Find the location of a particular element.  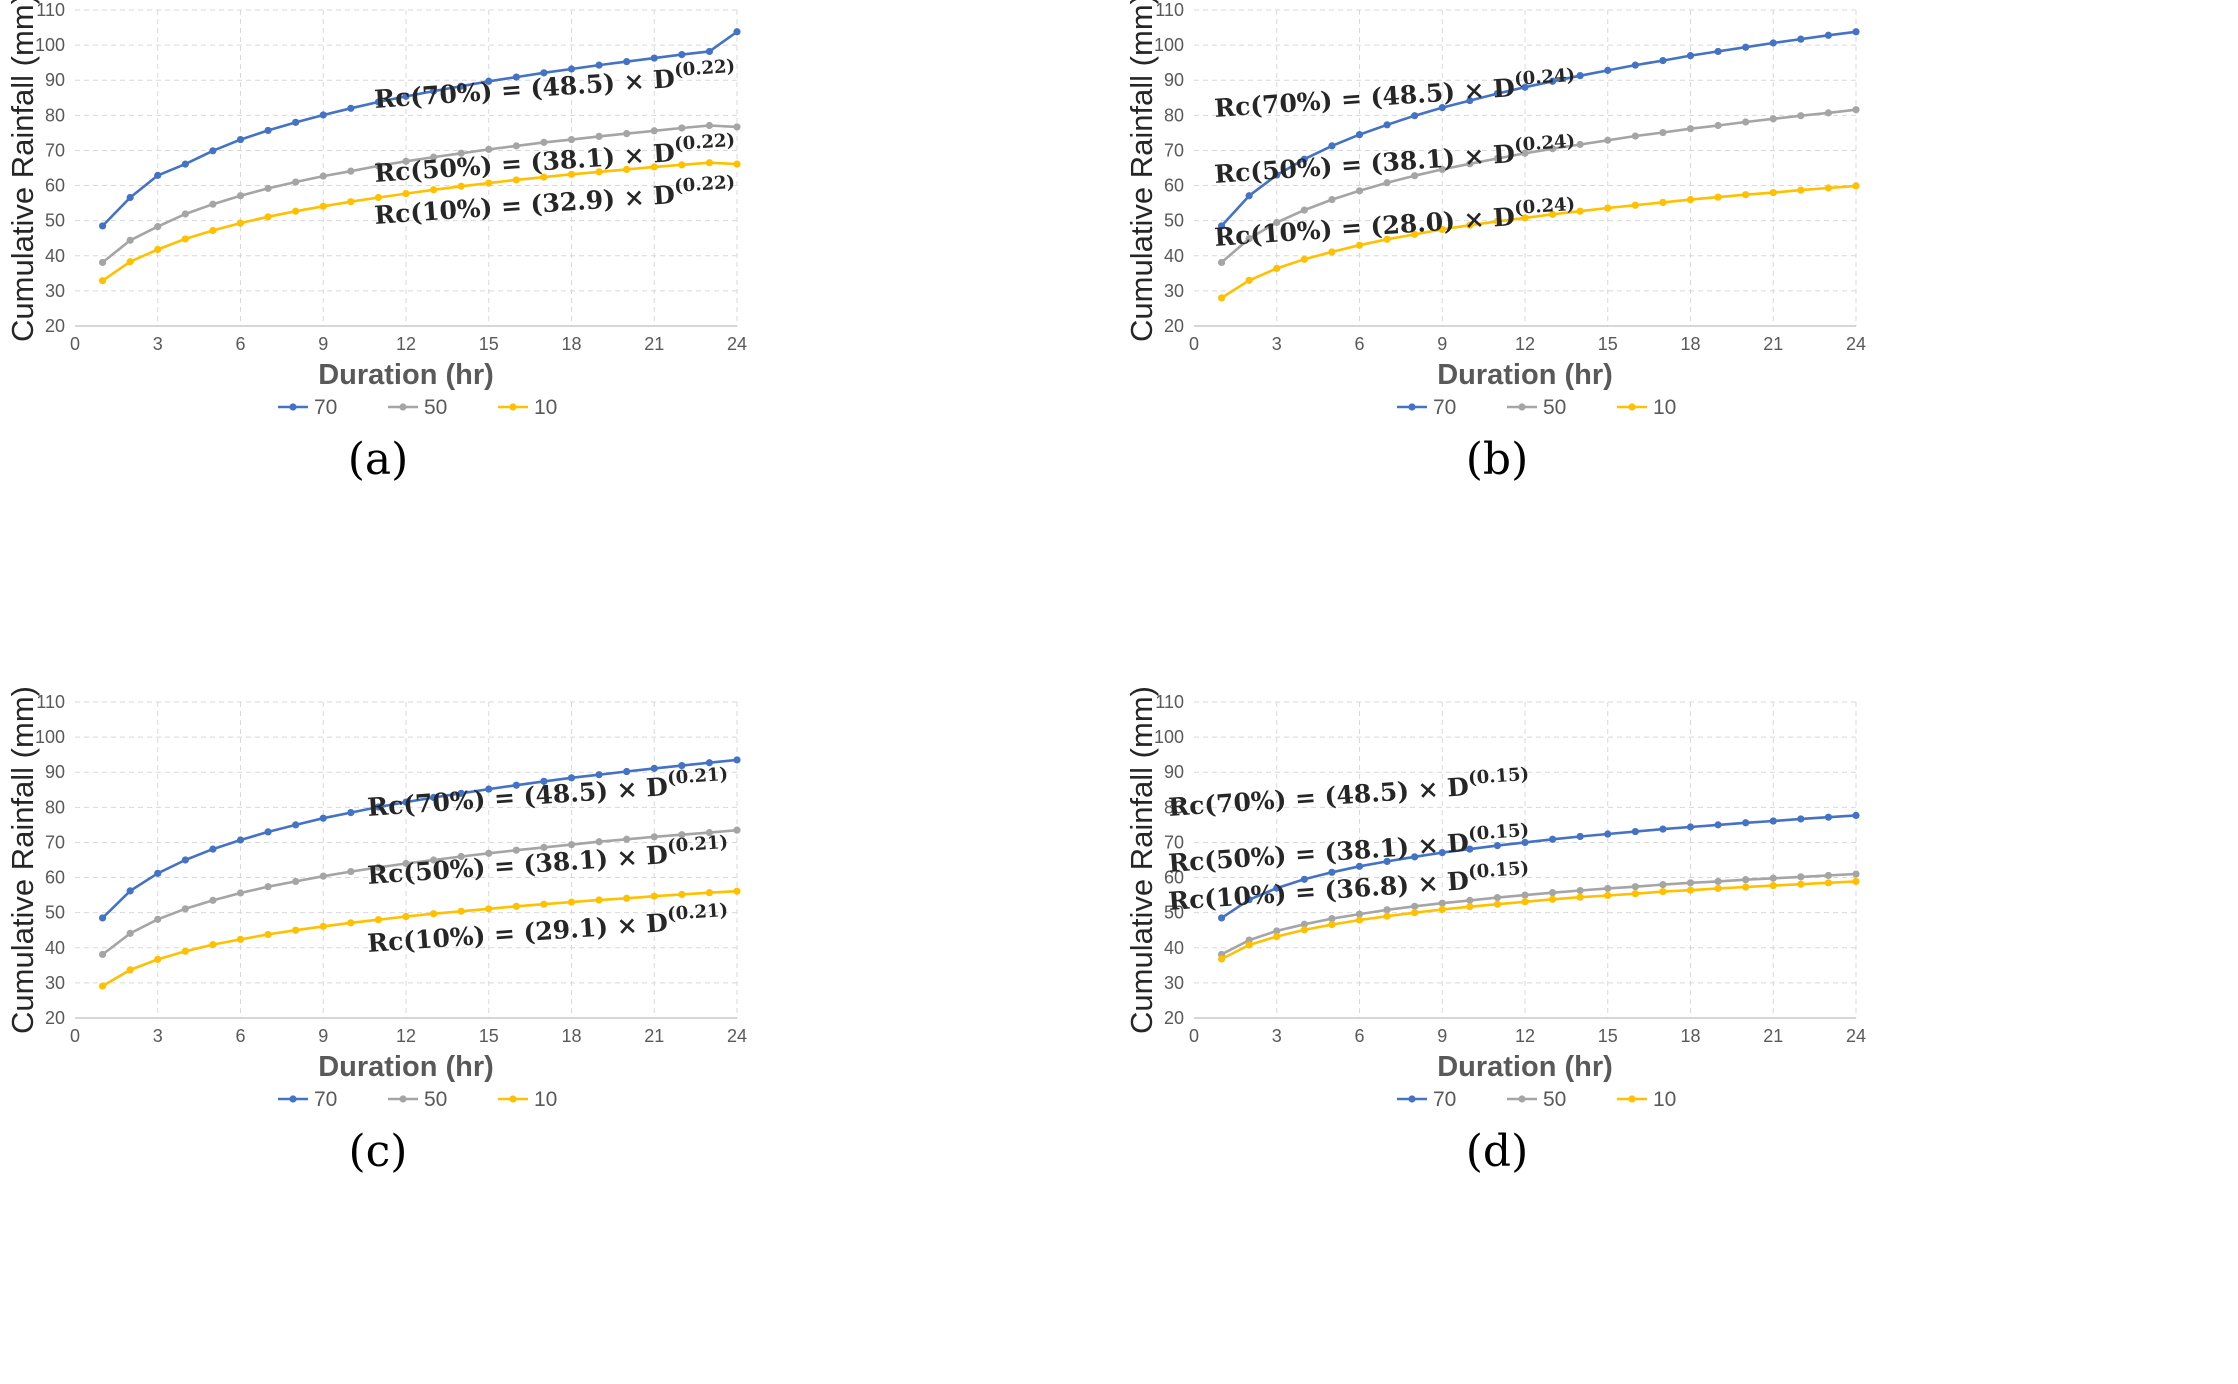

equation-exponent: (0.24) is located at coordinates (1545, 77).